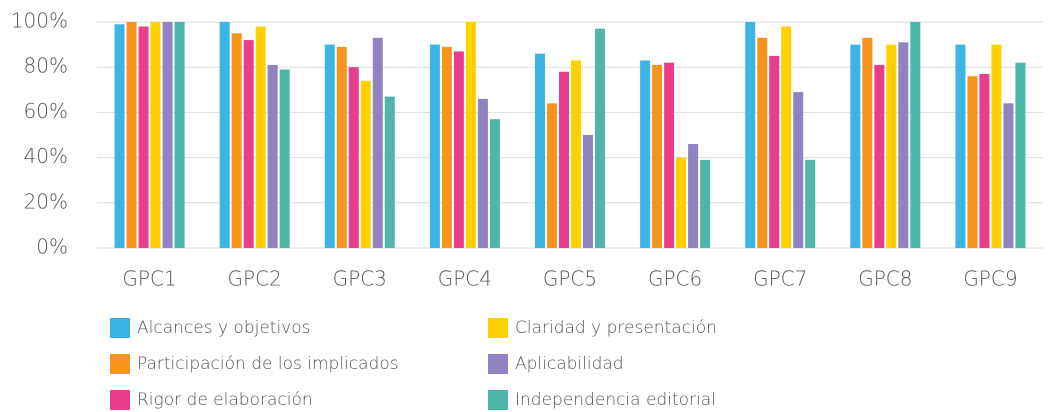 This screenshot has width=1053, height=412. Describe the element at coordinates (570, 279) in the screenshot. I see `x-tick-label: GPC5` at that location.